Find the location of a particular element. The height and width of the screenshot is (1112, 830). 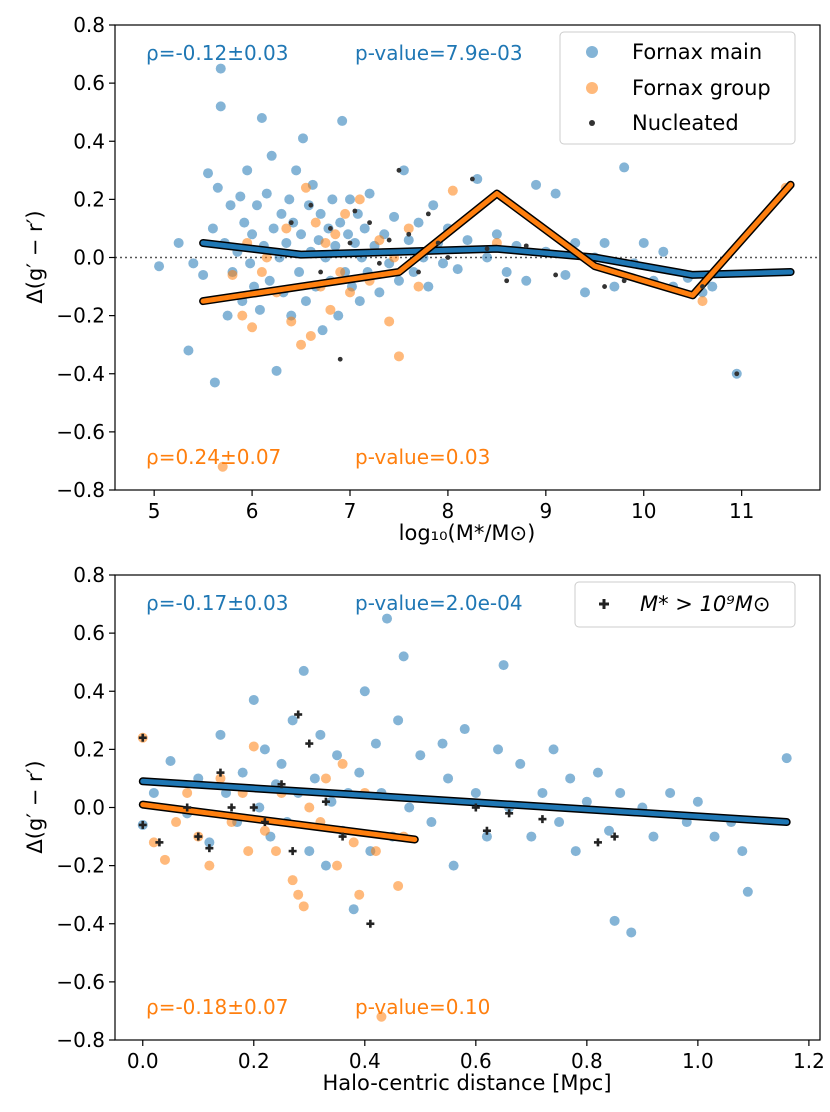

legend-marker-nucleated is located at coordinates (592, 123).